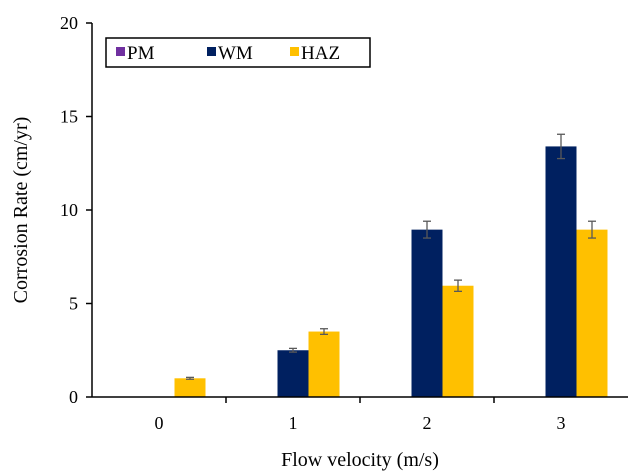 This screenshot has width=641, height=475. I want to click on x-ticks: 0 1 2 3, so click(360, 415).